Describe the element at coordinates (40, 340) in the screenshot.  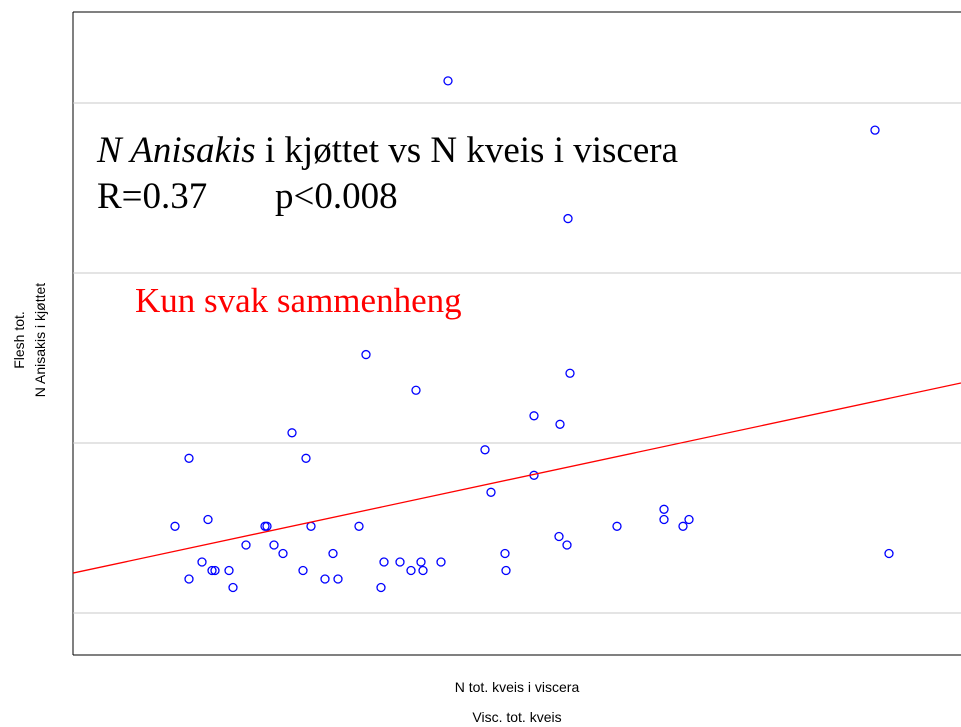
I see `y-label-2: N Anisakis i kjøttet` at that location.